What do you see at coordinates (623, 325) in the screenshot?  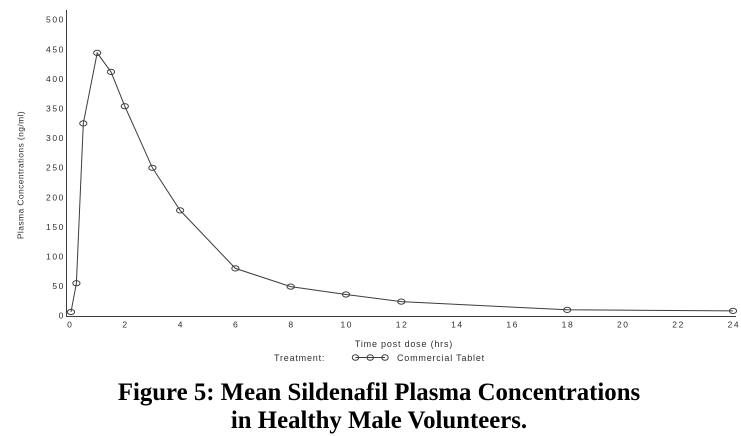 I see `svg-text: 20` at bounding box center [623, 325].